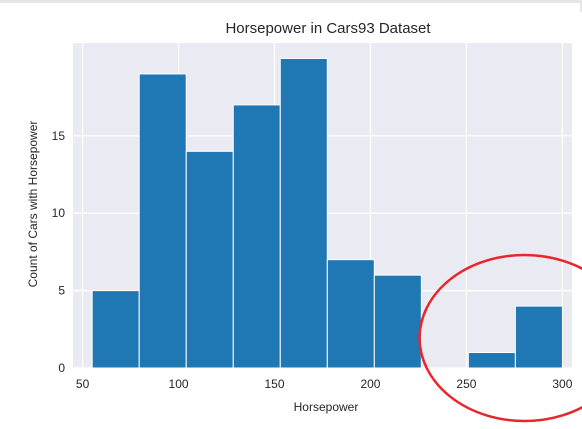 The height and width of the screenshot is (429, 582). Describe the element at coordinates (59, 252) in the screenshot. I see `y-tick-labels: 0 5 10 15` at that location.